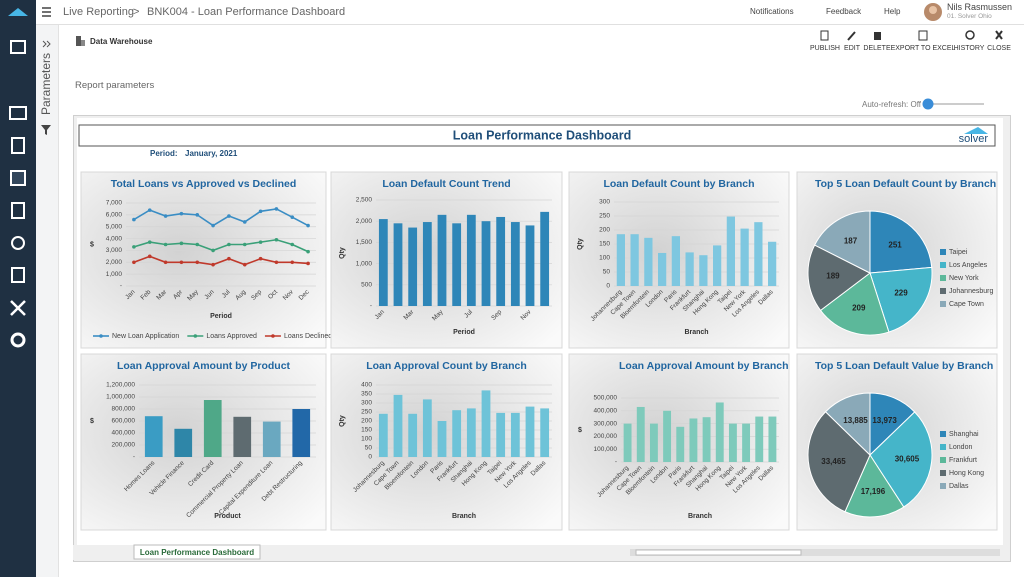  What do you see at coordinates (46, 84) in the screenshot?
I see `parameters-label: Parameters` at bounding box center [46, 84].